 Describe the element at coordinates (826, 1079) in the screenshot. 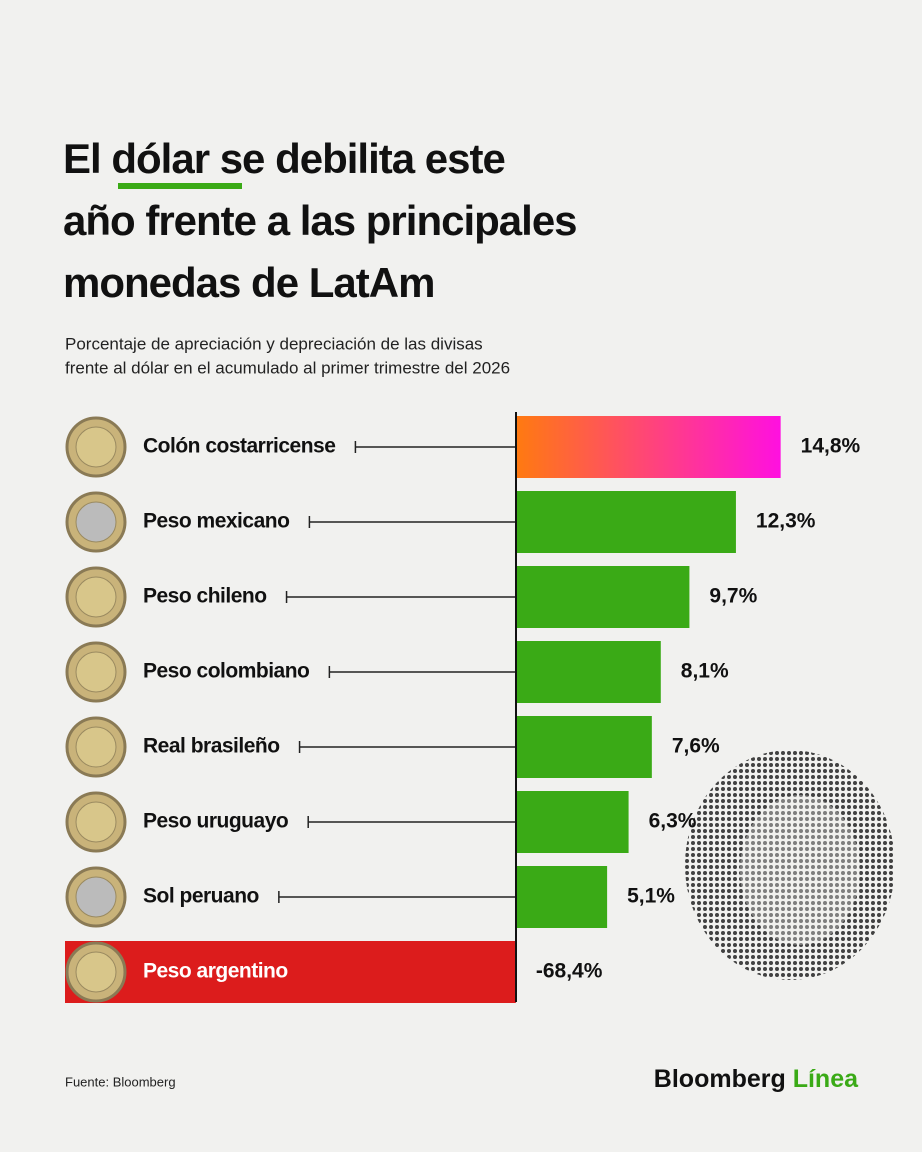

I see `brand-suffix: Línea` at that location.